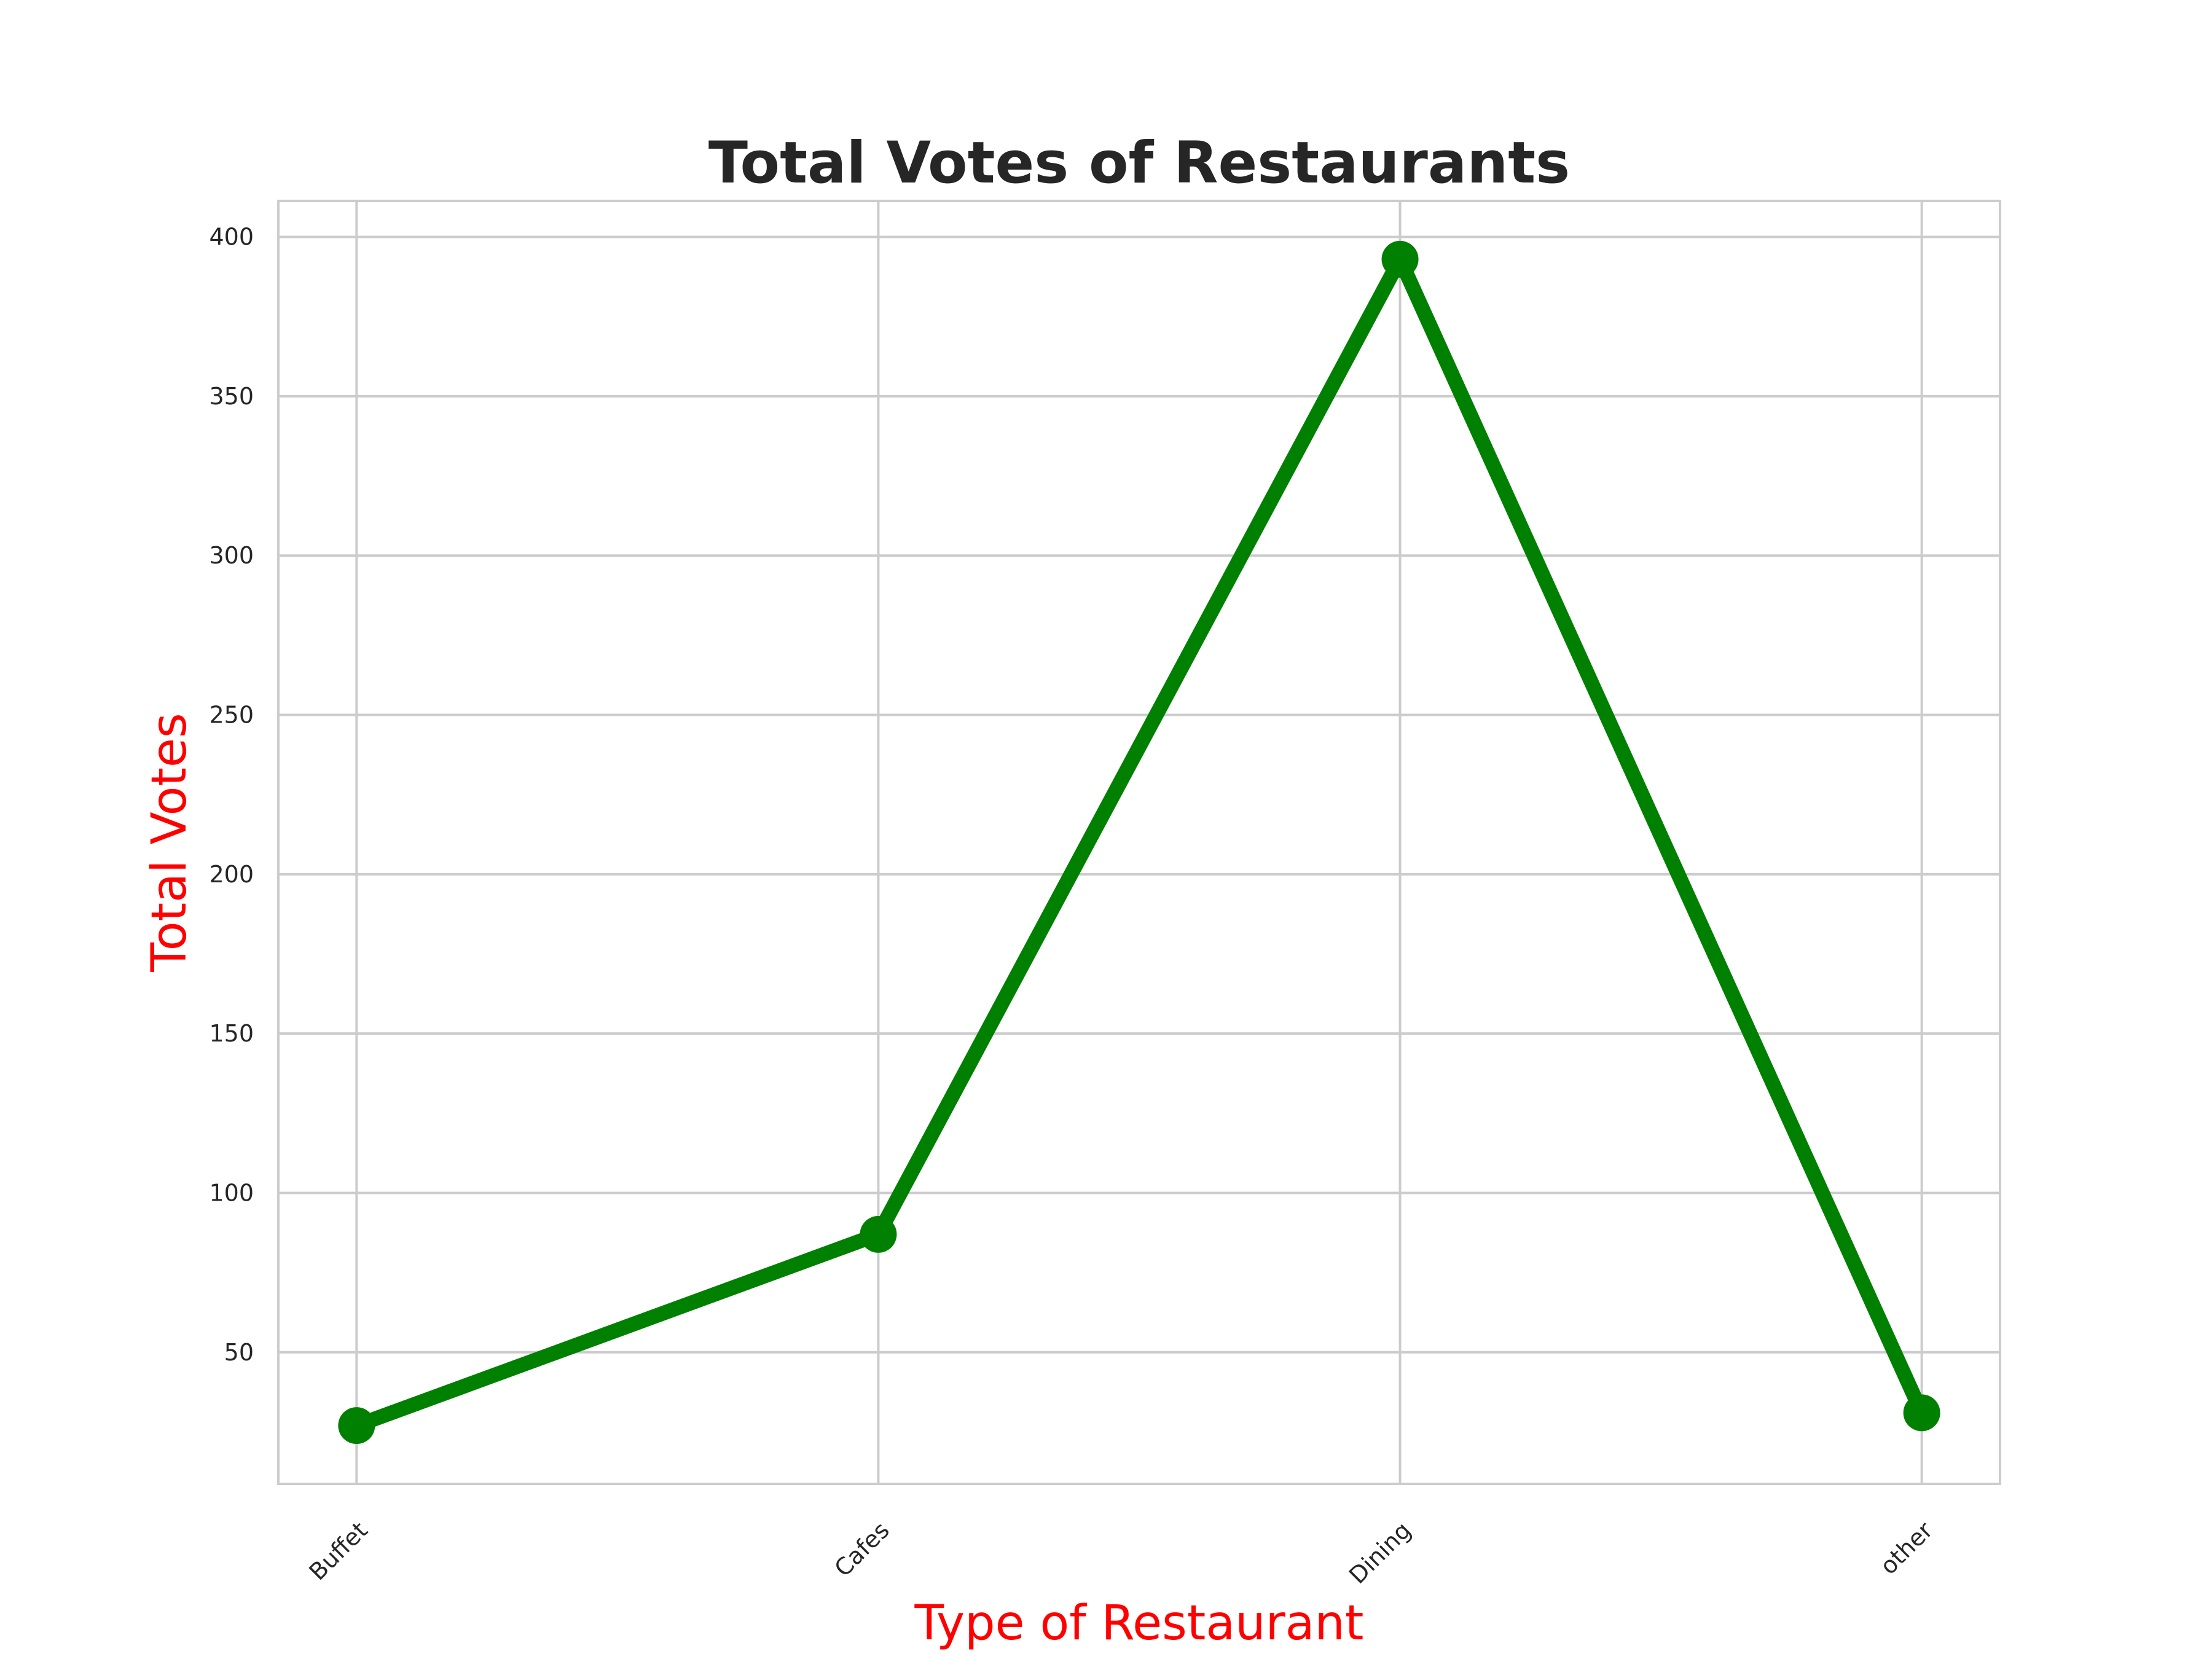 The image size is (2212, 1659). What do you see at coordinates (1380, 1552) in the screenshot?
I see `x-tick-label: Dining` at bounding box center [1380, 1552].